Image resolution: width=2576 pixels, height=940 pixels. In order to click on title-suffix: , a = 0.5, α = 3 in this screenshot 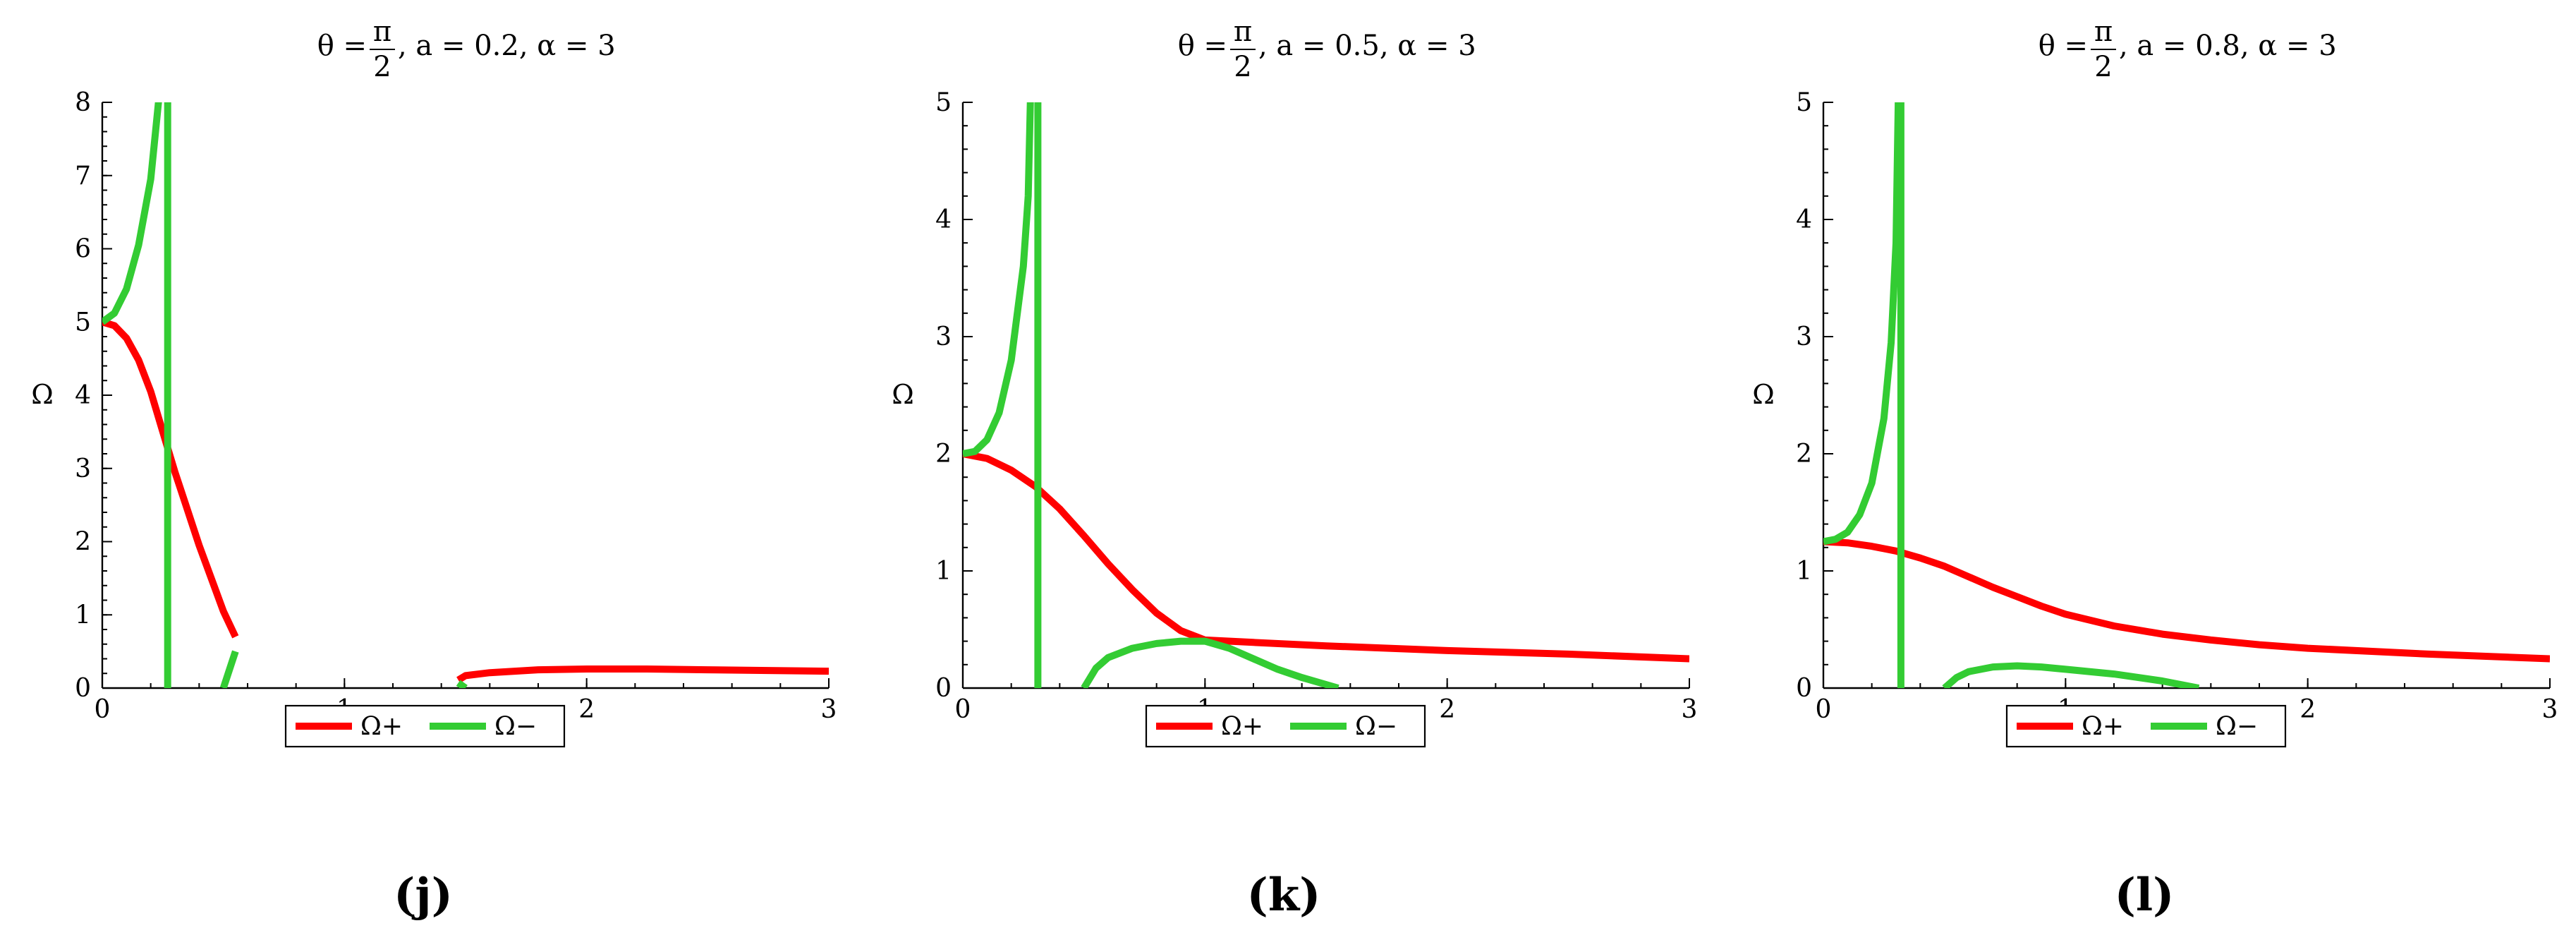, I will do `click(1367, 46)`.